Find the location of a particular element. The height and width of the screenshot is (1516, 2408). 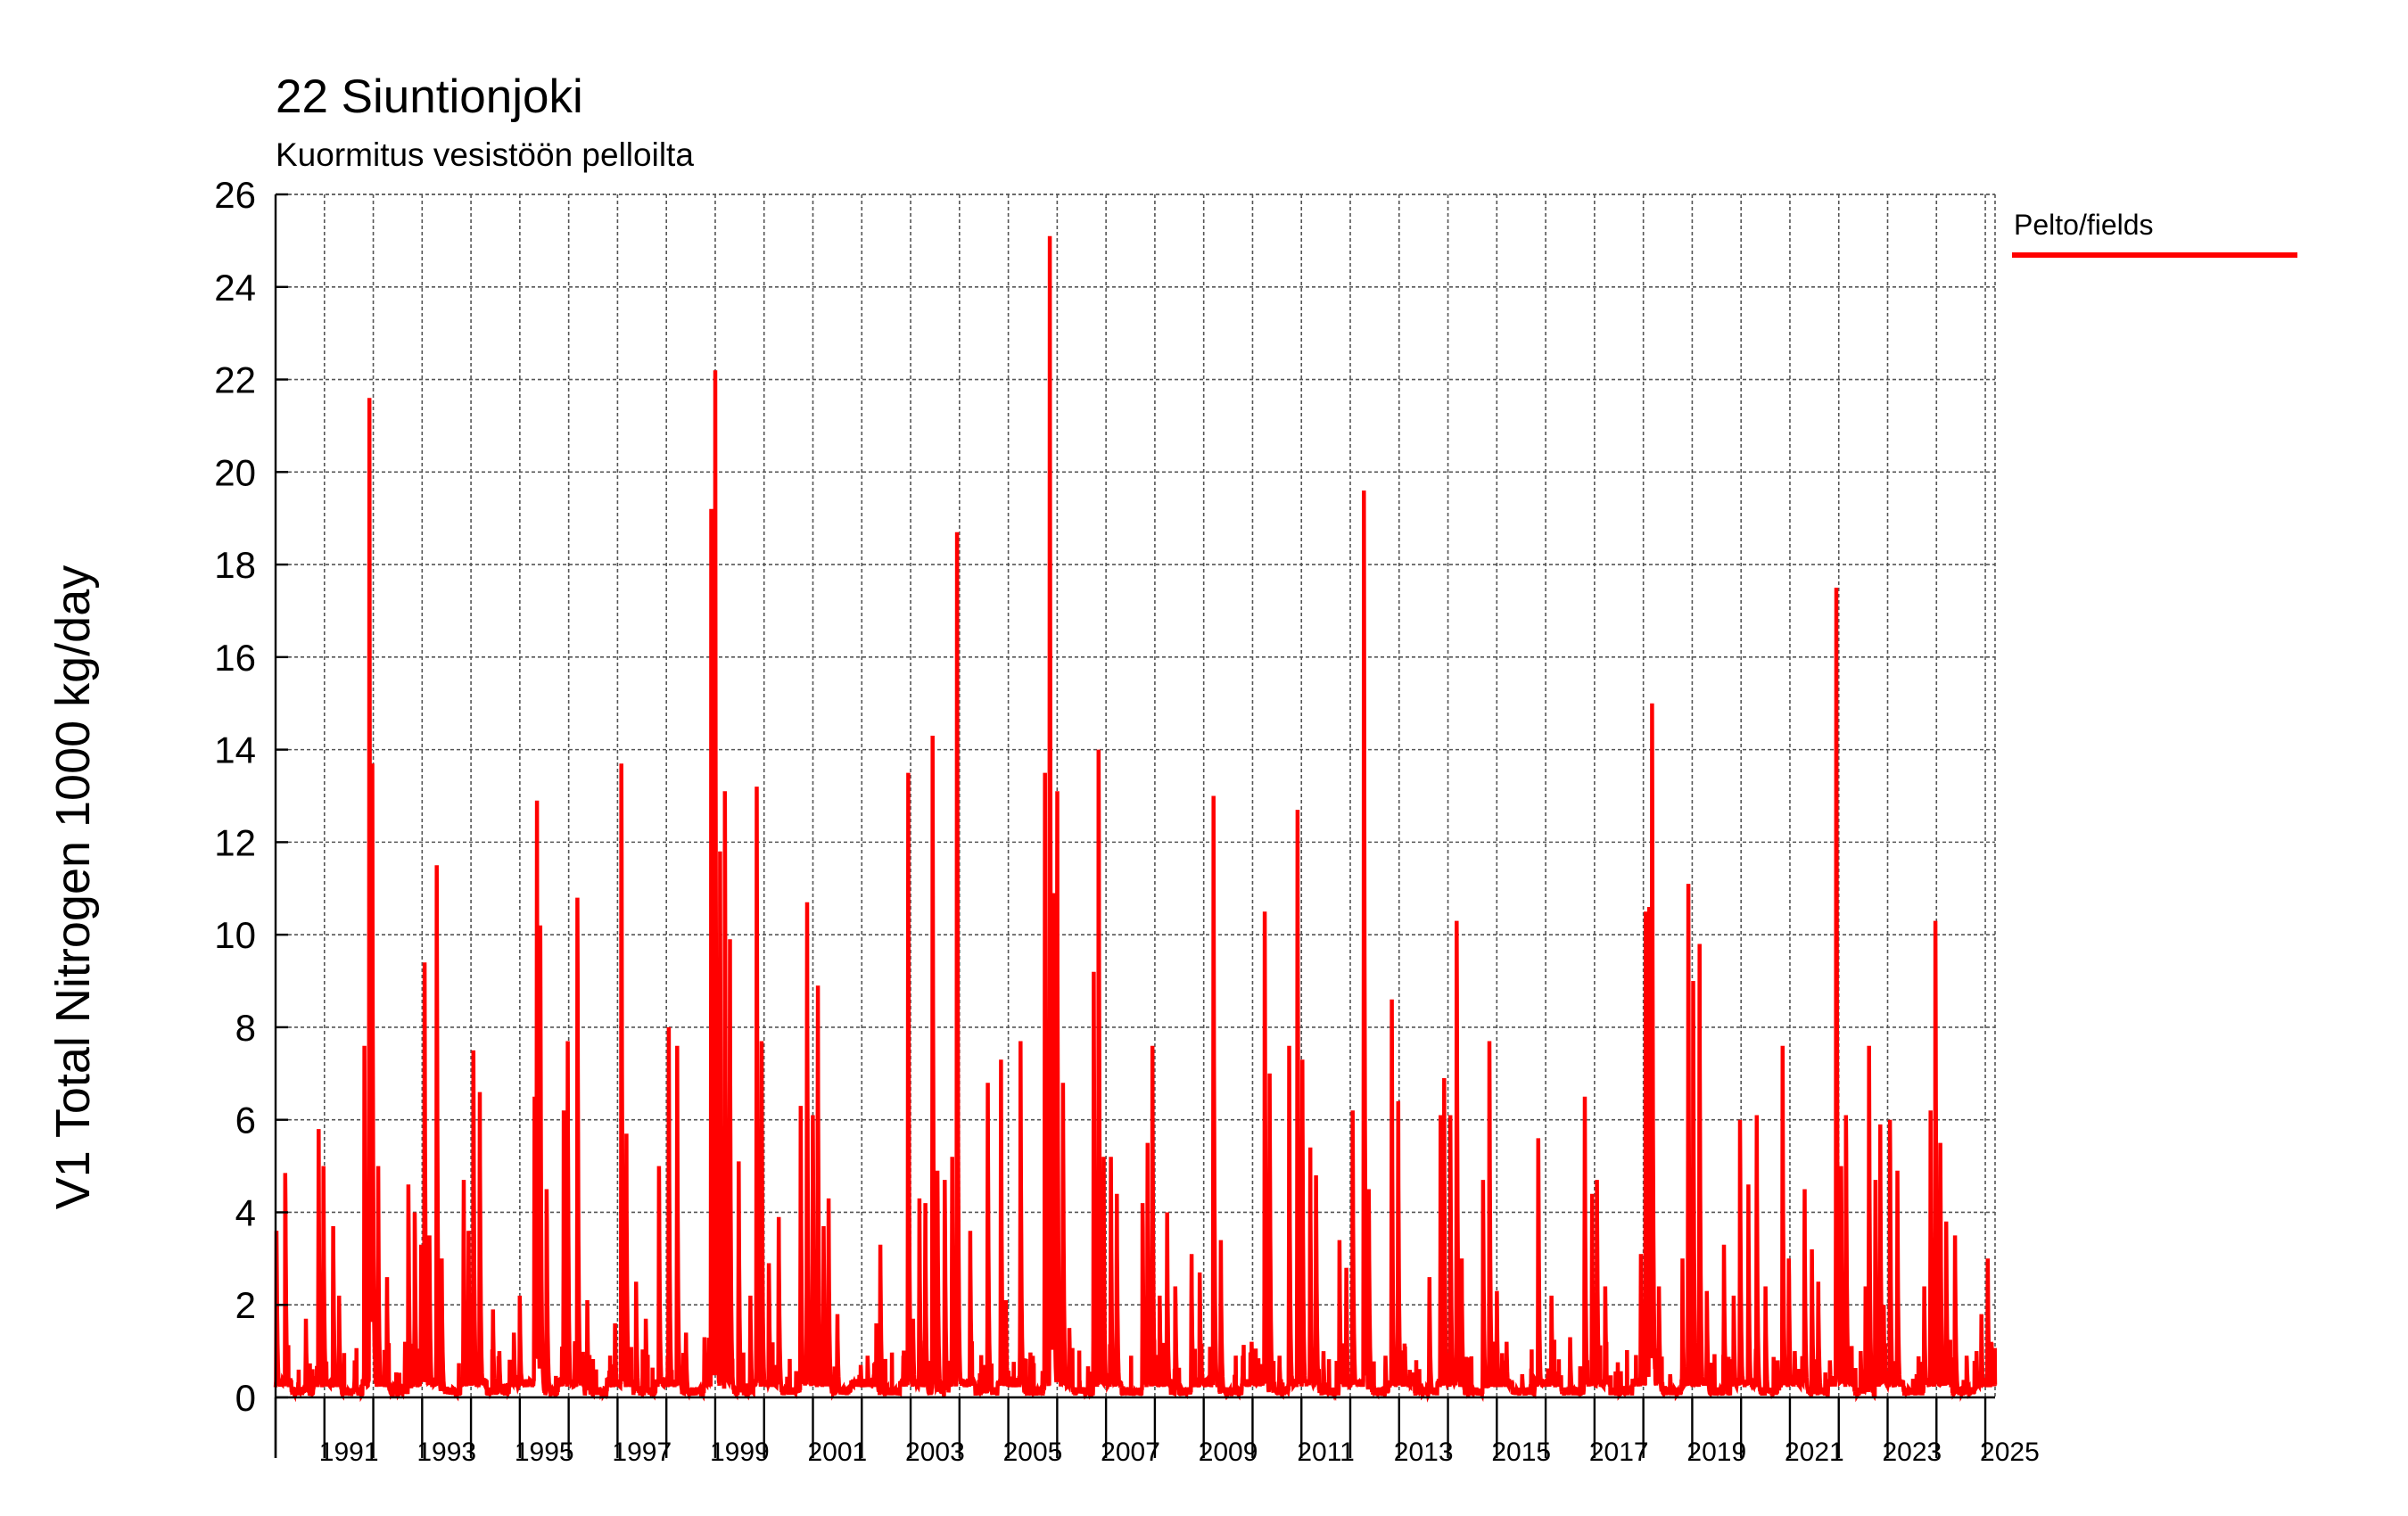

y-tick-label: 22 is located at coordinates (235, 380).